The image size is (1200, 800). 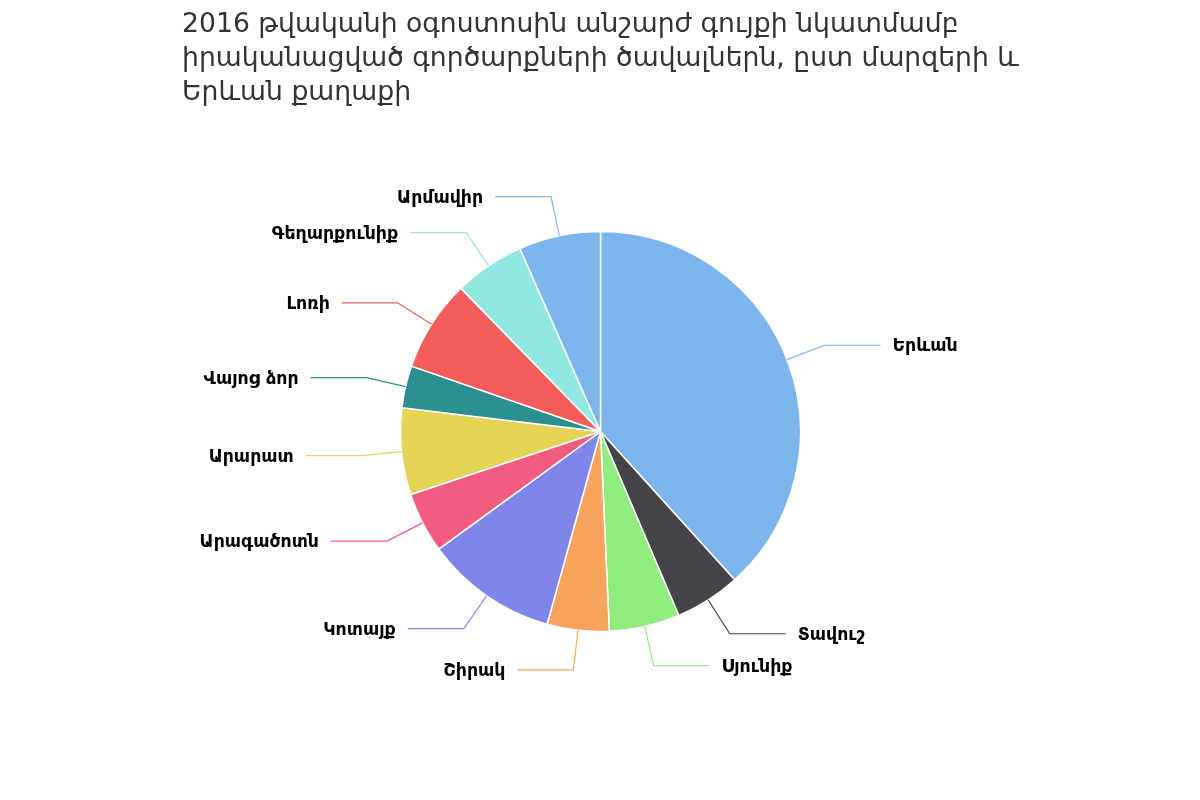 What do you see at coordinates (757, 665) in the screenshot?
I see `slice-label: Սյունիք` at bounding box center [757, 665].